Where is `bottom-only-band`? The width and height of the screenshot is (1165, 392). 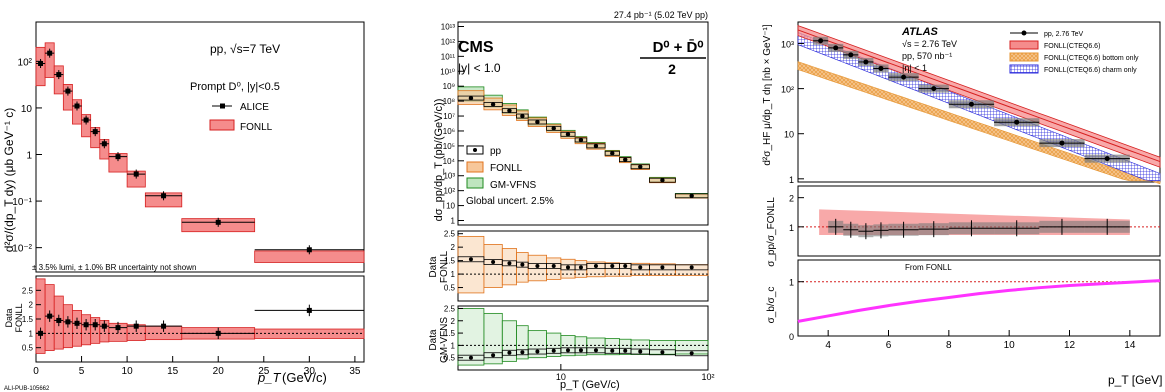 bottom-only-band is located at coordinates (979, 123).